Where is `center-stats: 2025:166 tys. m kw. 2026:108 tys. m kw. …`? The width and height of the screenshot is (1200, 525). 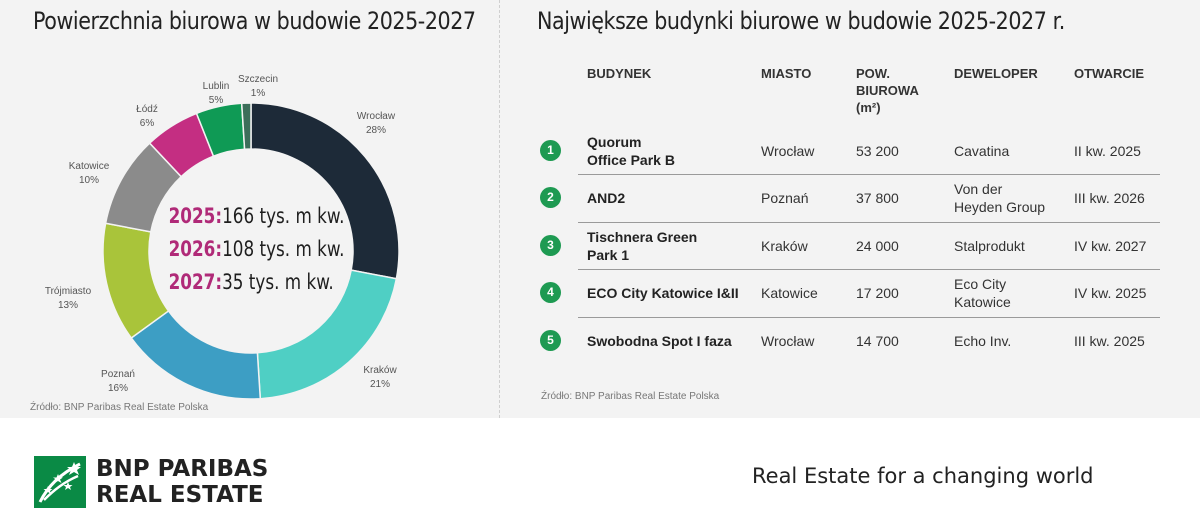 center-stats: 2025:166 tys. m kw. 2026:108 tys. m kw. … is located at coordinates (251, 249).